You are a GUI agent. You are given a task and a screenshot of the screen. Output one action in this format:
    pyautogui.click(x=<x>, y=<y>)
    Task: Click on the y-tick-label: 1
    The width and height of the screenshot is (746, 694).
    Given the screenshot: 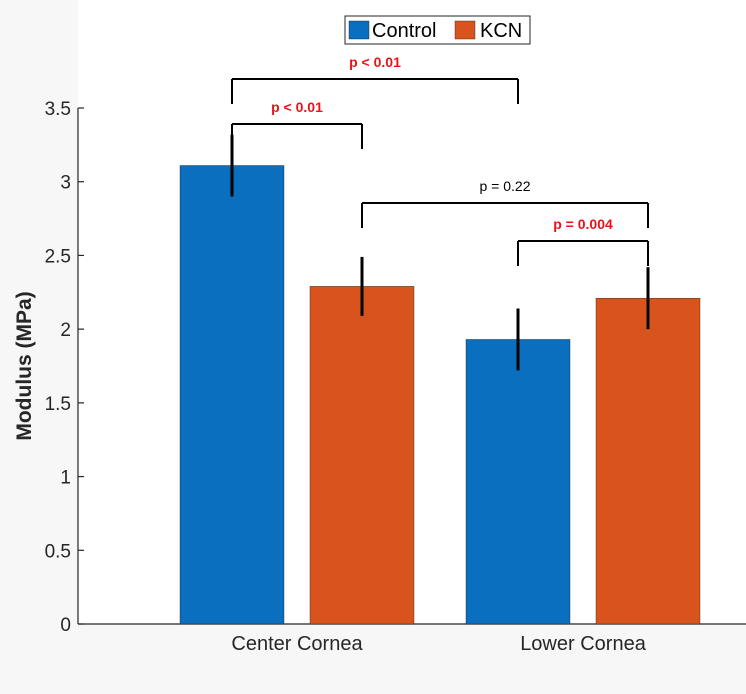 What is the action you would take?
    pyautogui.click(x=65, y=478)
    